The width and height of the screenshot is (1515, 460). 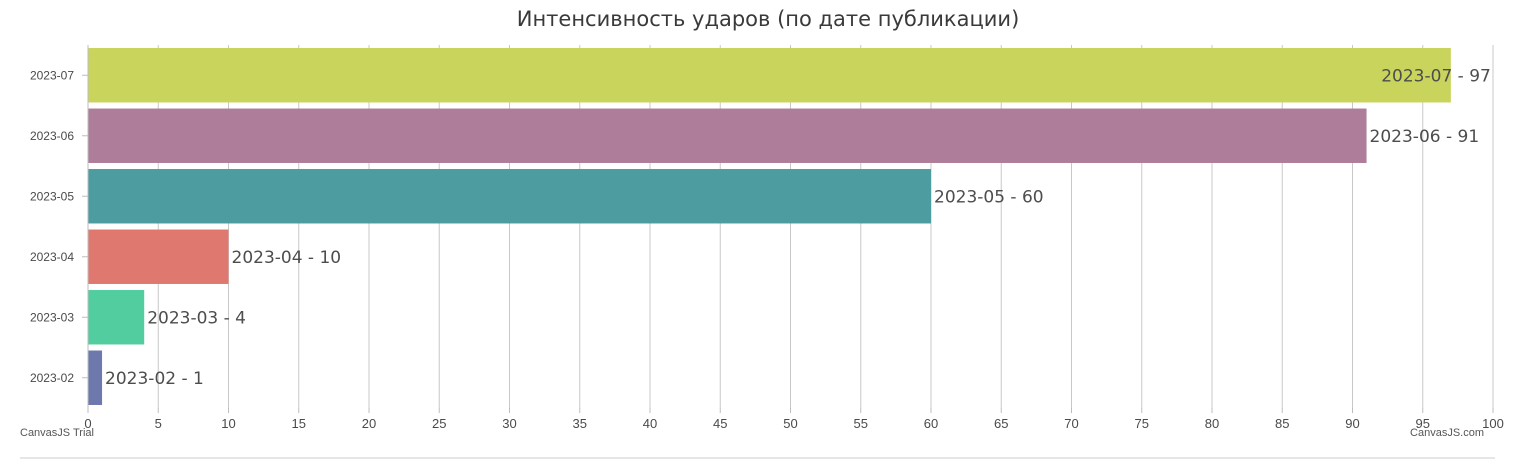 What do you see at coordinates (1282, 423) in the screenshot?
I see `x-tick-label: 85` at bounding box center [1282, 423].